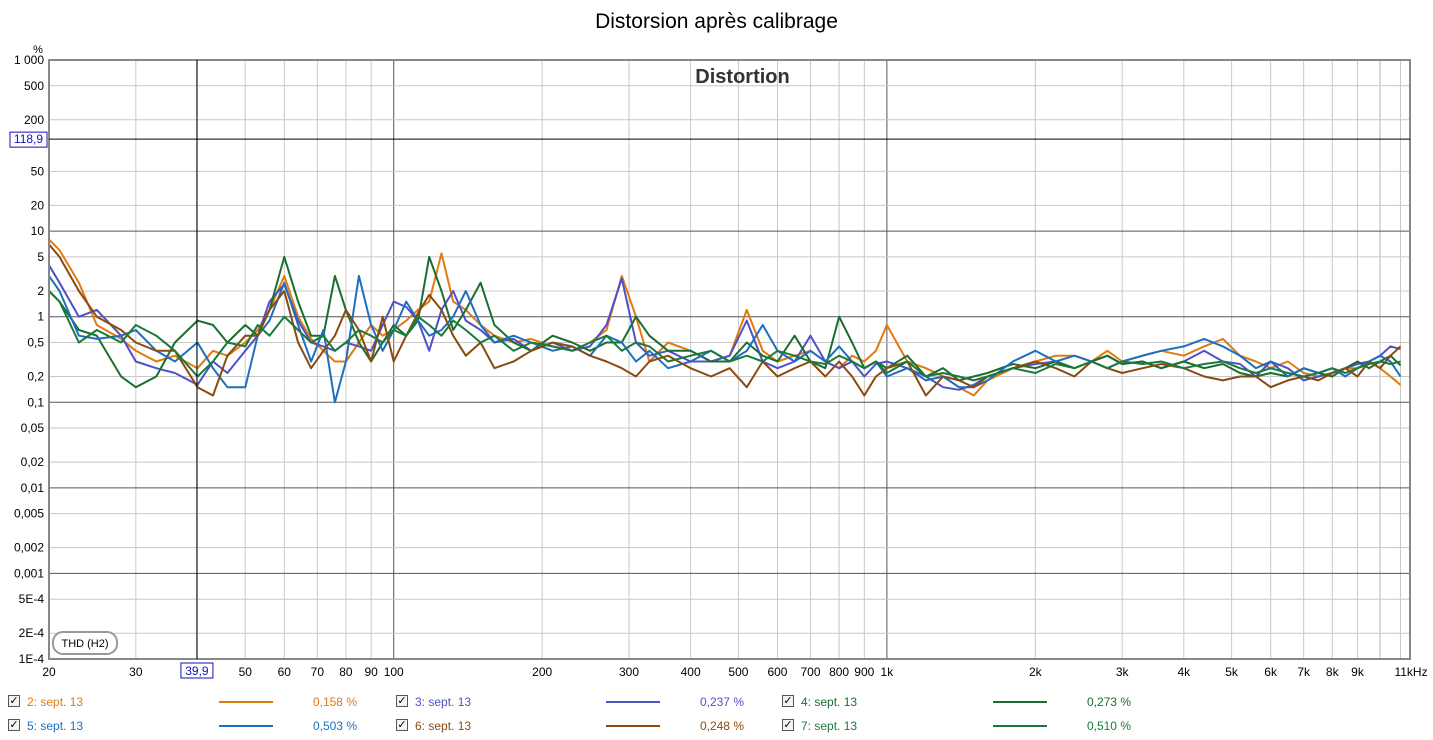 The height and width of the screenshot is (740, 1433). Describe the element at coordinates (1410, 672) in the screenshot. I see `x-tick-label: 11kHz` at that location.